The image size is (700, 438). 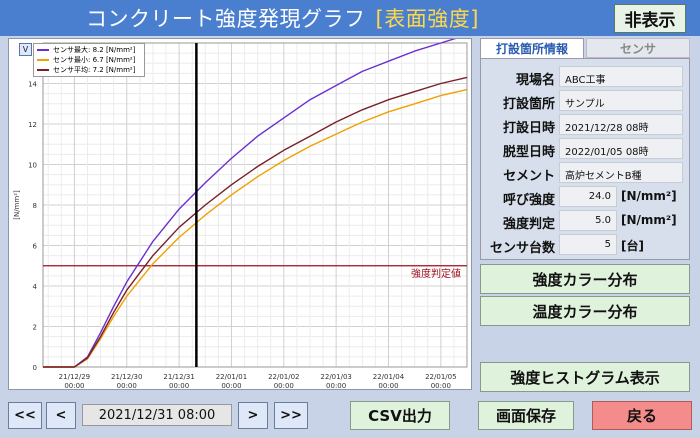 I want to click on current-date-display: 2021/12/31 08:00, so click(x=157, y=415).